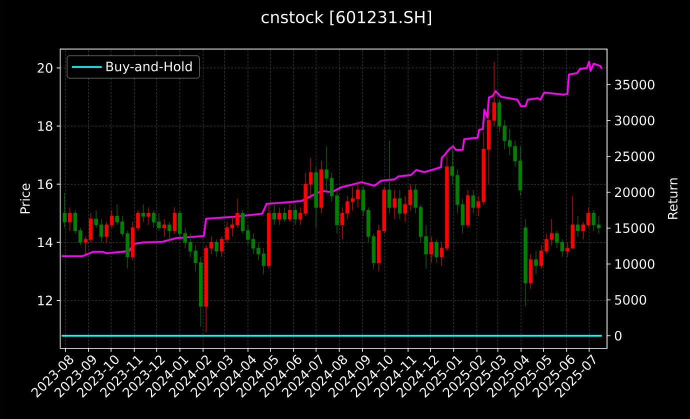 The width and height of the screenshot is (690, 419). Describe the element at coordinates (673, 198) in the screenshot. I see `y2-axis-title: Return` at that location.